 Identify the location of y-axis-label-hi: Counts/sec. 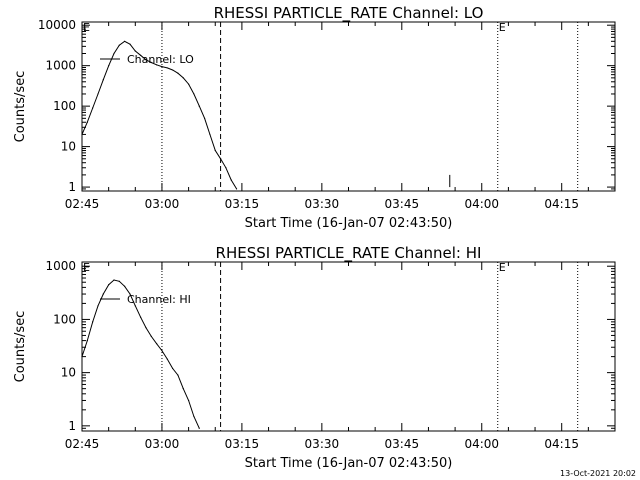
(20, 347).